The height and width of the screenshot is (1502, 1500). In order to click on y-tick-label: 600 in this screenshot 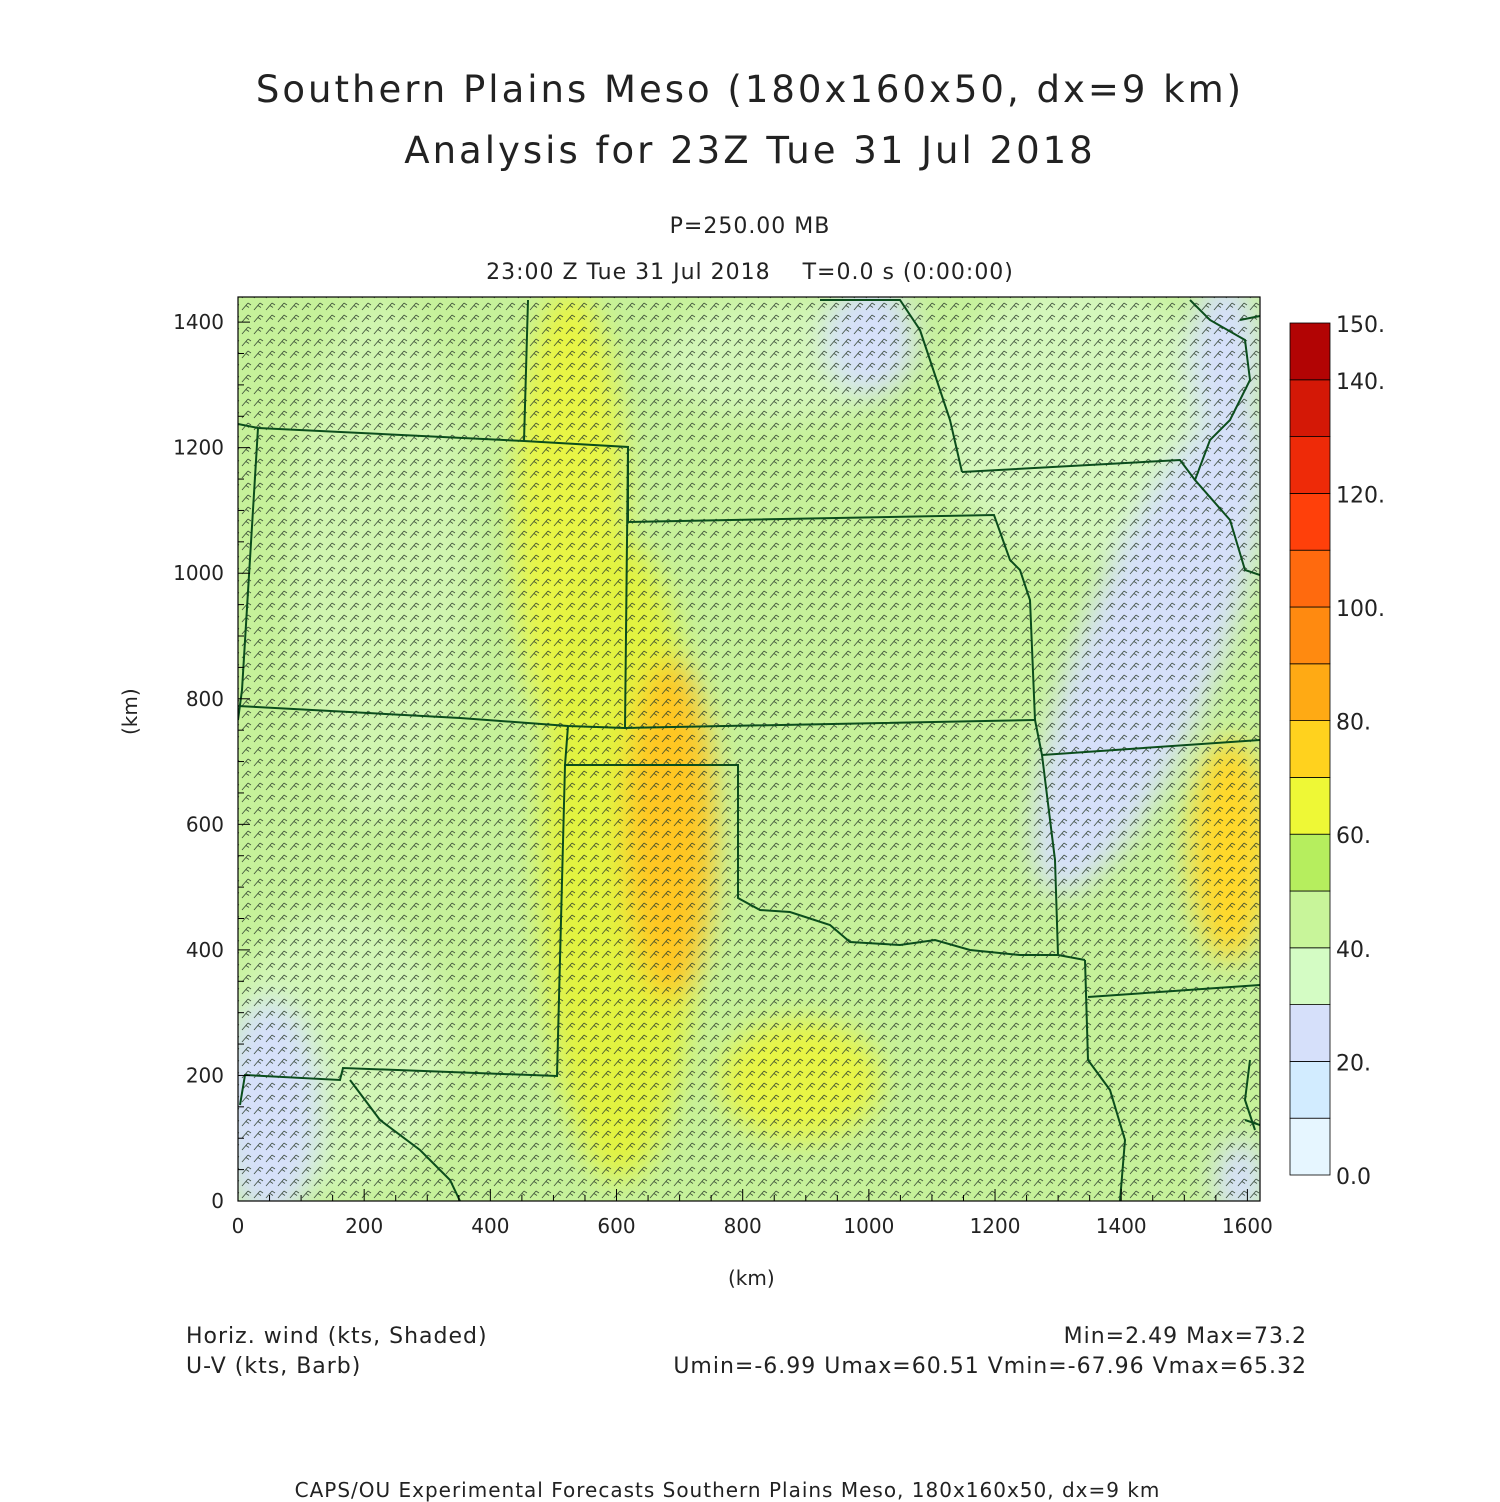, I will do `click(205, 824)`.